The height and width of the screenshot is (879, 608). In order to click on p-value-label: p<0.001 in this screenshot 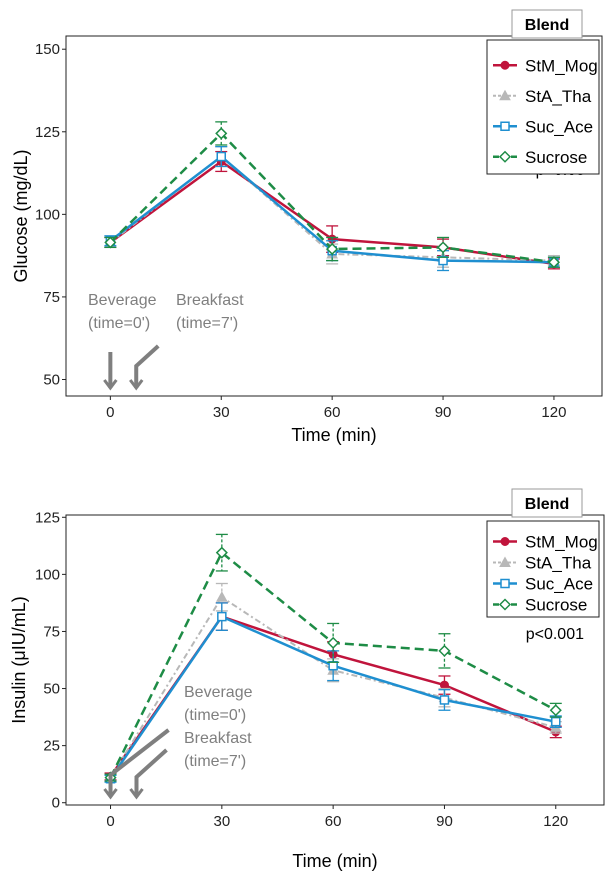, I will do `click(555, 634)`.